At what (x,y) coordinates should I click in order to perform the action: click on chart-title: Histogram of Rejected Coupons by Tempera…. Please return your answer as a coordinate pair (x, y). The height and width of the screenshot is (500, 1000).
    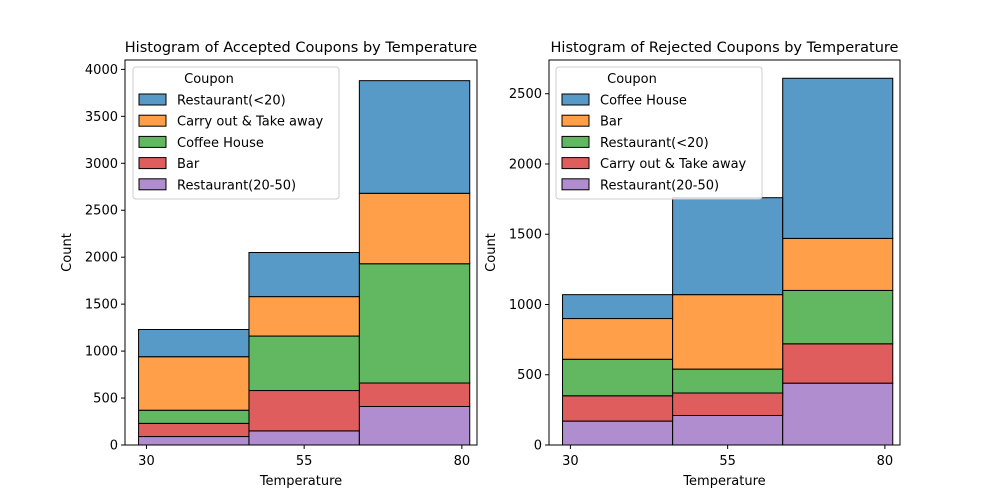
    Looking at the image, I should click on (725, 48).